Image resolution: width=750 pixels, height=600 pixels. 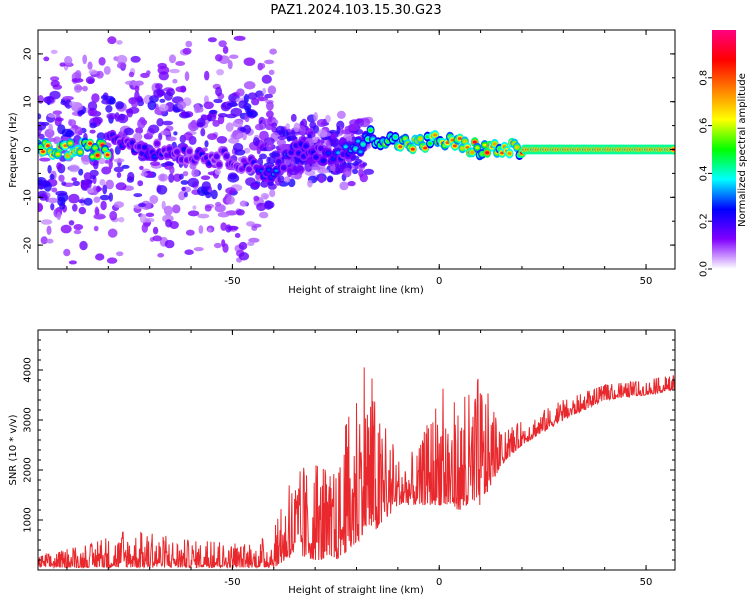 I want to click on colorbar-tick-label: 0.0, so click(x=704, y=269).